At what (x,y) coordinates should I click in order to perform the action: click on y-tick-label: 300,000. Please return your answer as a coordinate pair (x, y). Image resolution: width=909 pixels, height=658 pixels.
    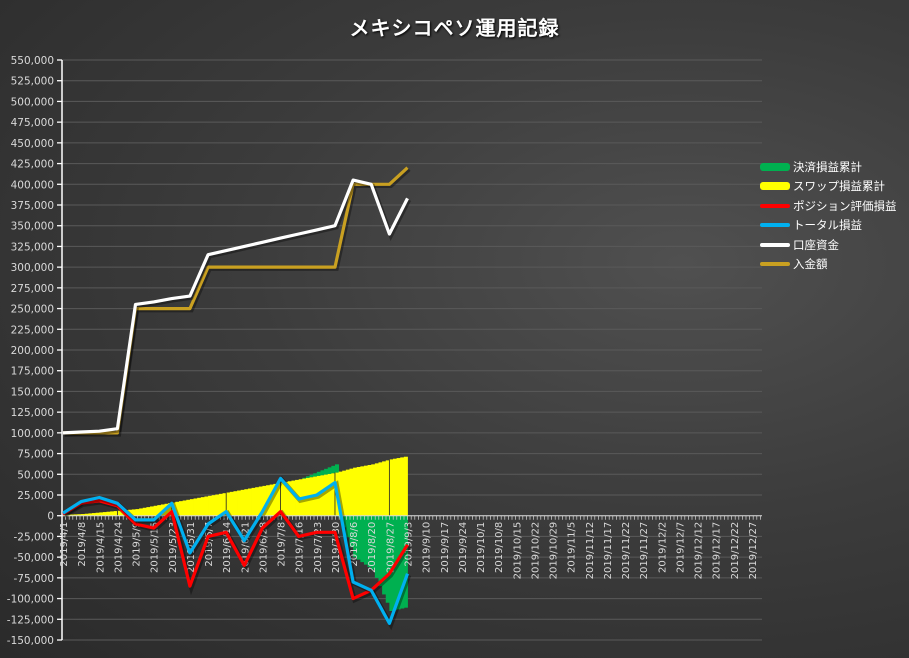
    Looking at the image, I should click on (32, 268).